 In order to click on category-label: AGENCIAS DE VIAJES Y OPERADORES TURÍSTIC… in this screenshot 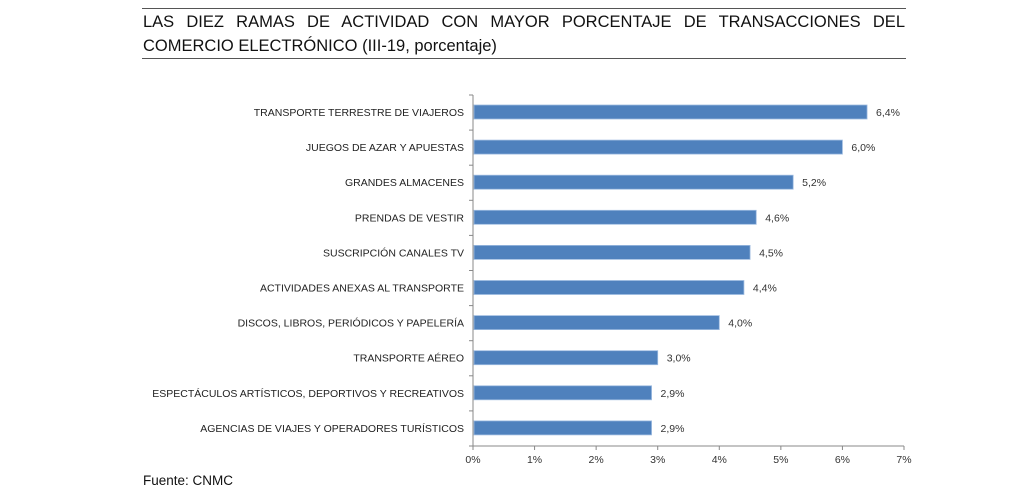, I will do `click(332, 428)`.